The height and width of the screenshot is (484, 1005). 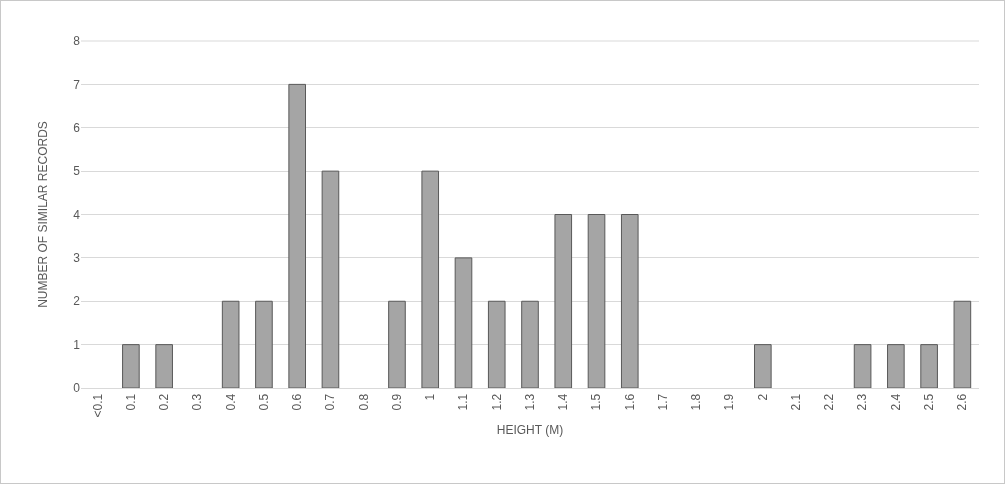 I want to click on x-tick-label: 0.4, so click(x=230, y=402).